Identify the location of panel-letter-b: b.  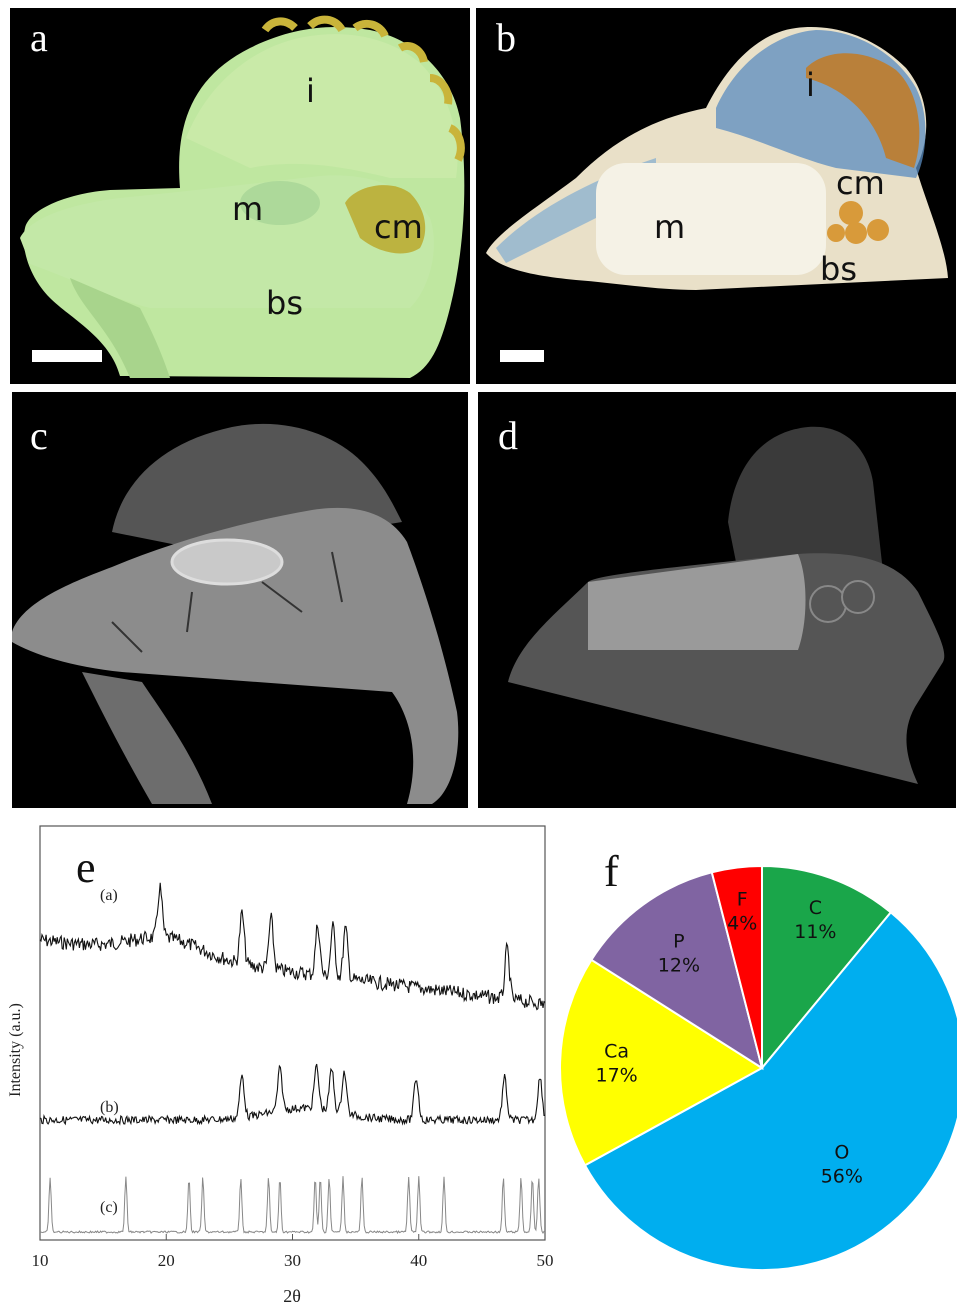
(506, 37).